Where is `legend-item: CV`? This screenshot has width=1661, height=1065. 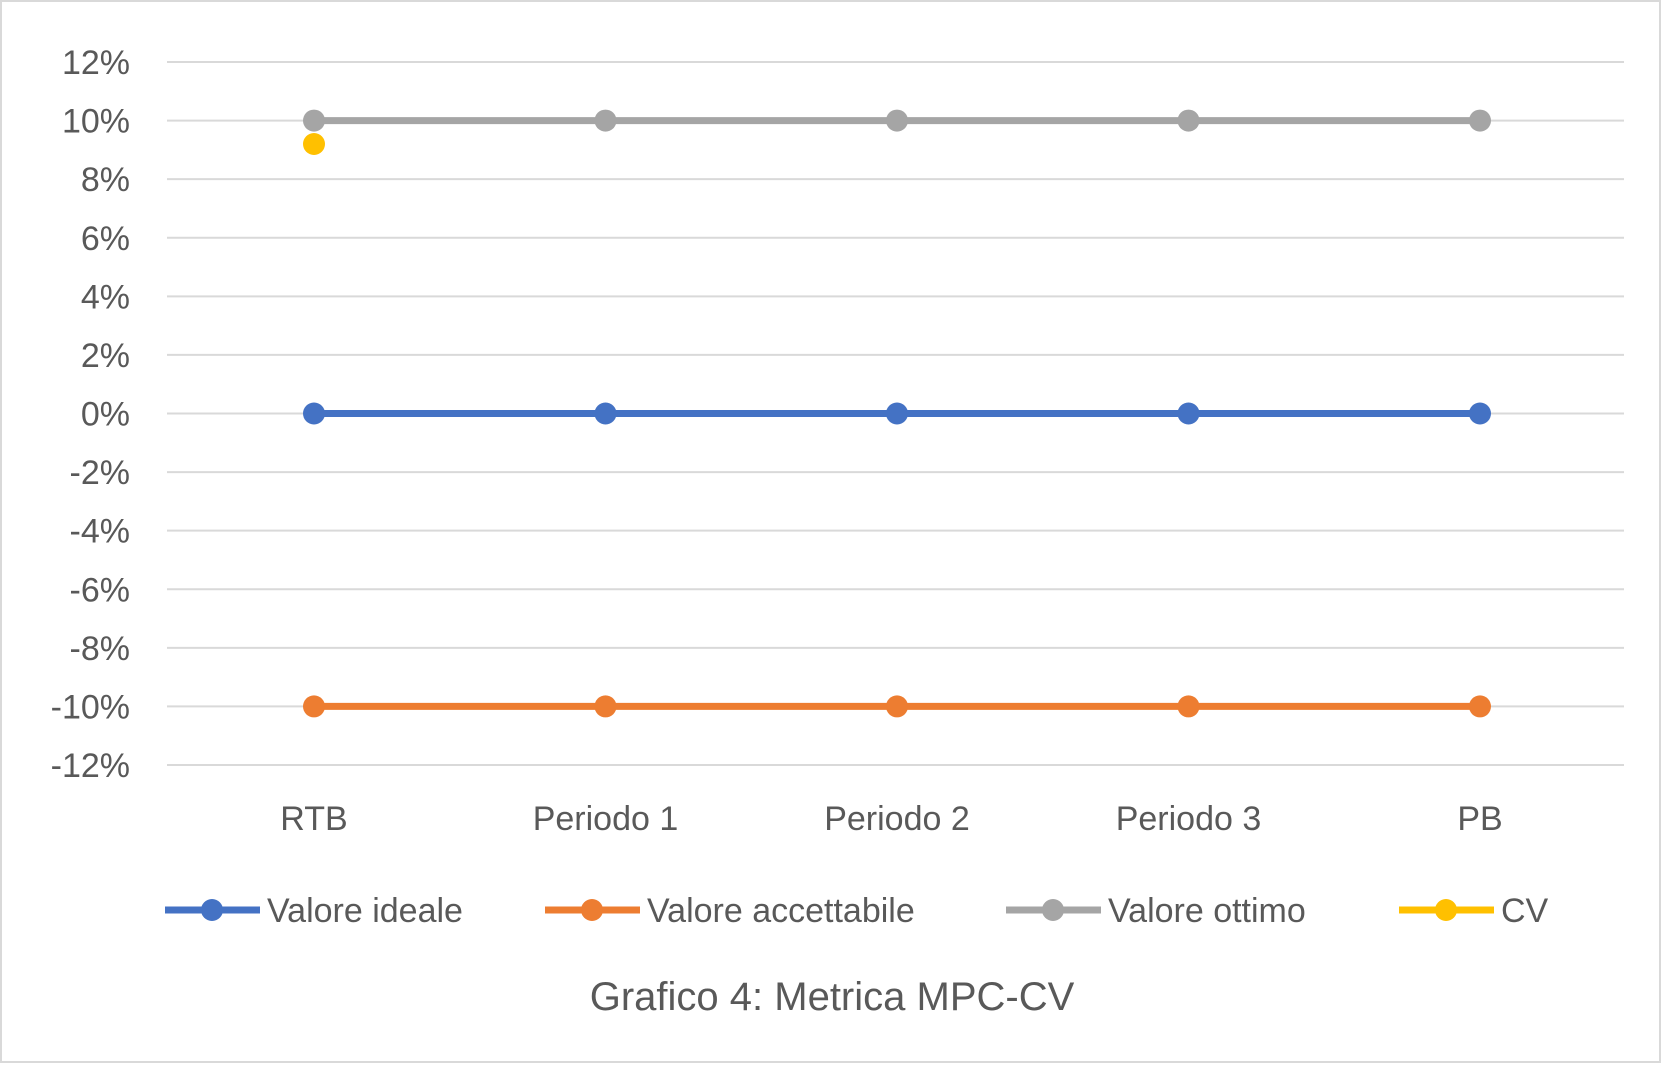 legend-item: CV is located at coordinates (1474, 911).